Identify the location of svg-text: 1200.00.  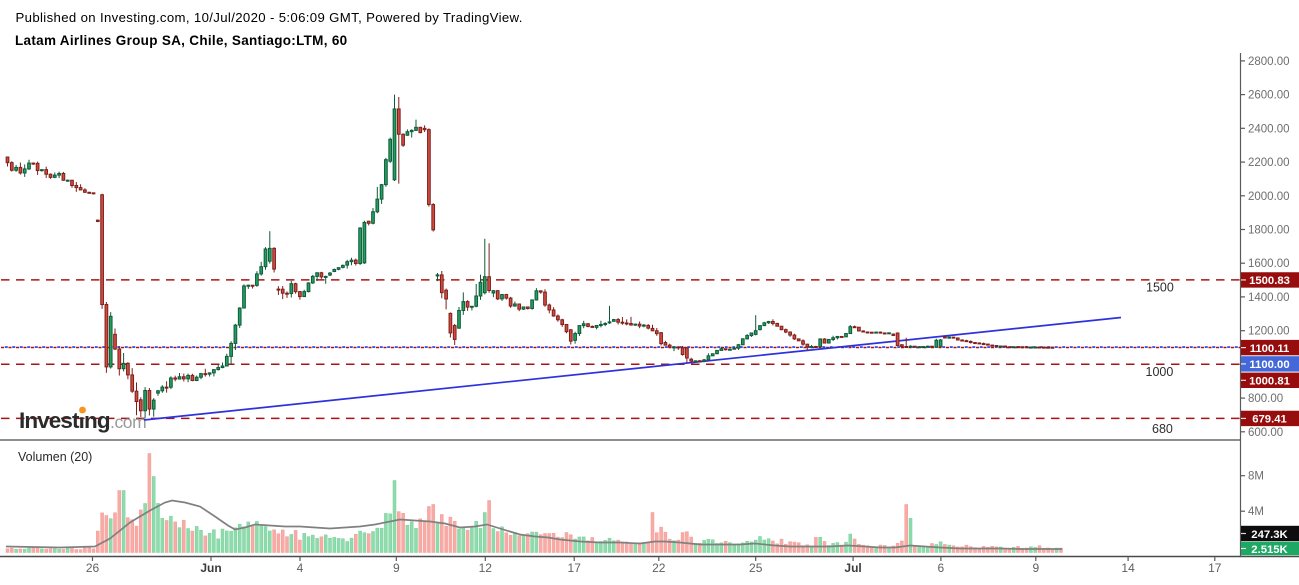
(1269, 332).